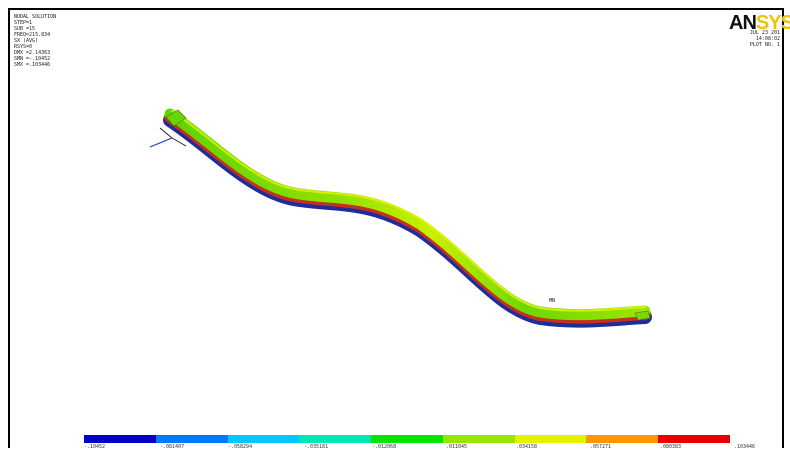 This screenshot has width=790, height=450. What do you see at coordinates (168, 137) in the screenshot?
I see `coordinate-triad-icon` at bounding box center [168, 137].